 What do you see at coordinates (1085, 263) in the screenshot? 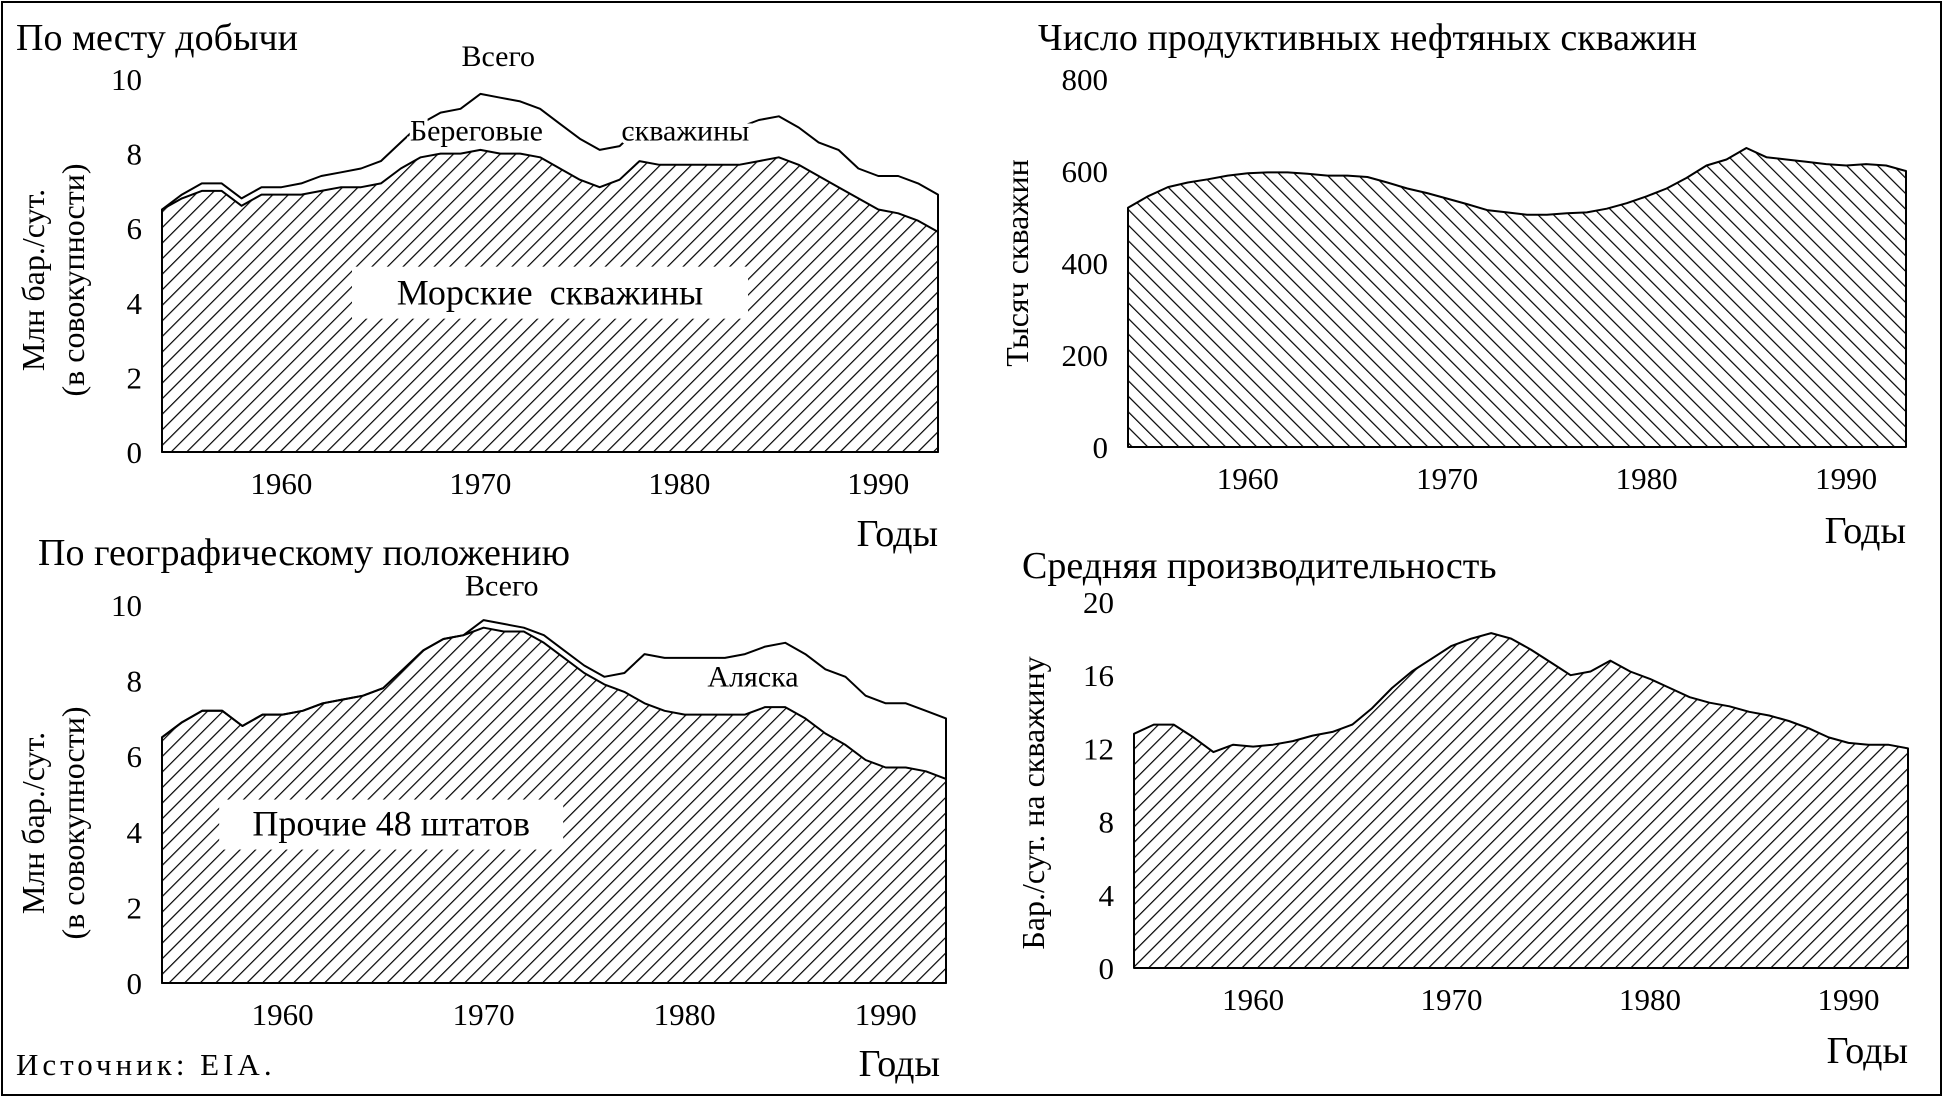
I see `y-tick-label: 400` at bounding box center [1085, 263].